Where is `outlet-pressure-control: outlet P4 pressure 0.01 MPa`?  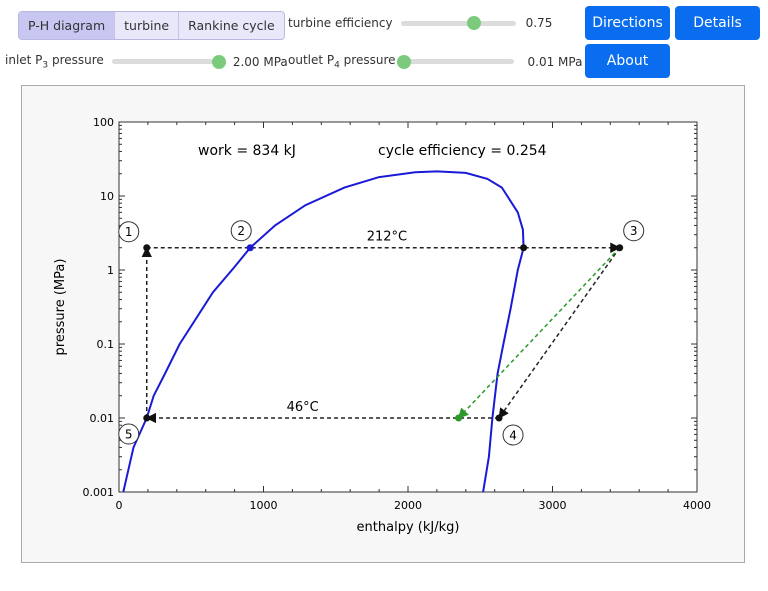 outlet-pressure-control: outlet P4 pressure 0.01 MPa is located at coordinates (435, 61).